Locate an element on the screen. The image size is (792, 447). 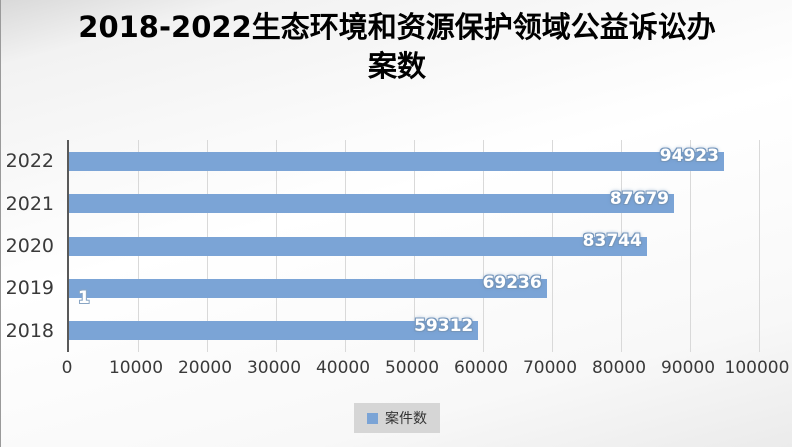
x-axis-tick-label: 50000 is located at coordinates (412, 368).